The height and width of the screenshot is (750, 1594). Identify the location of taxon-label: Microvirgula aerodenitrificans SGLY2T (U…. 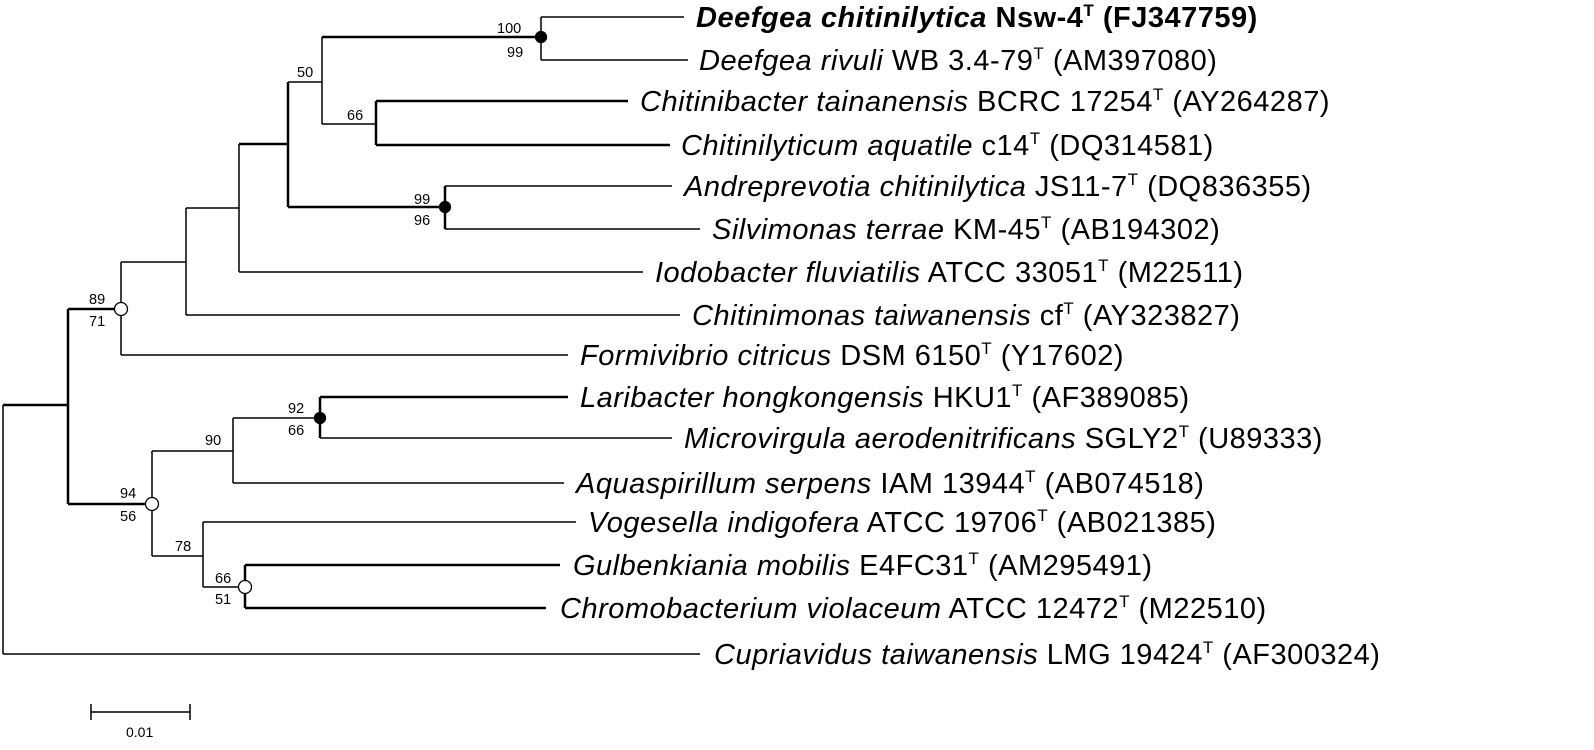
(1003, 438).